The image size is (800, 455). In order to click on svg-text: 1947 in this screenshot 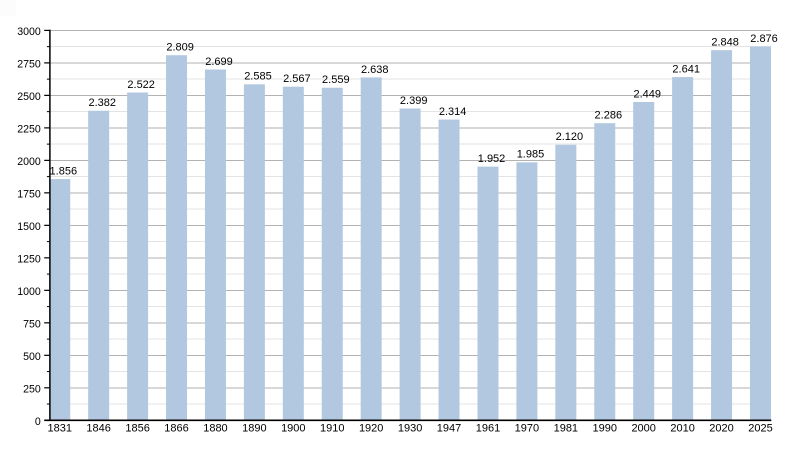, I will do `click(449, 429)`.